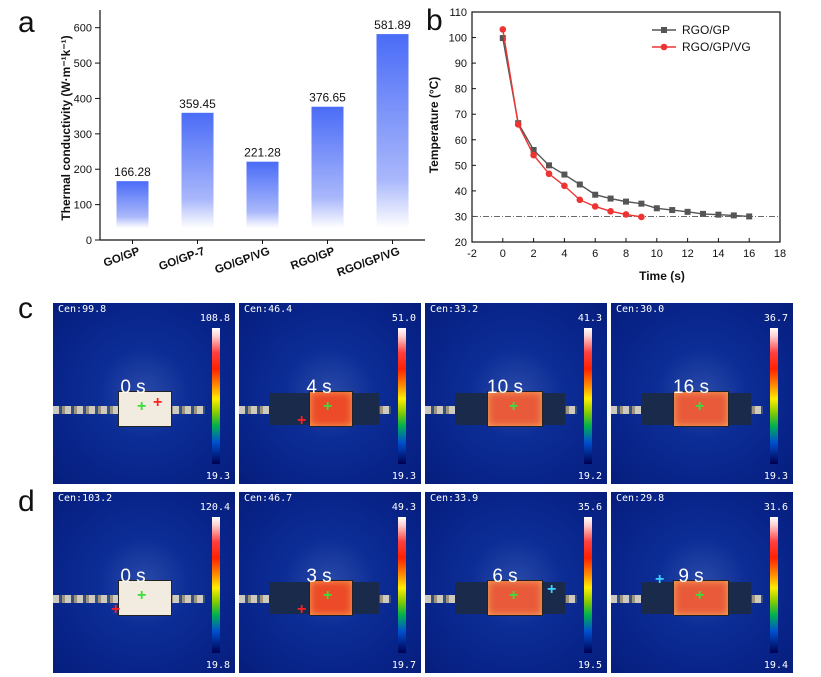  I want to click on y-tick-label: 500, so click(83, 64).